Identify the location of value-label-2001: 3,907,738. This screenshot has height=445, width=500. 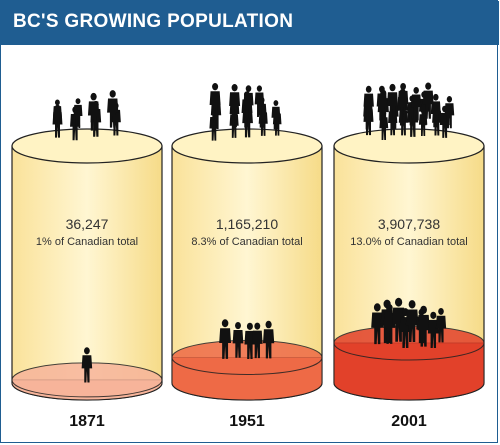
(409, 224).